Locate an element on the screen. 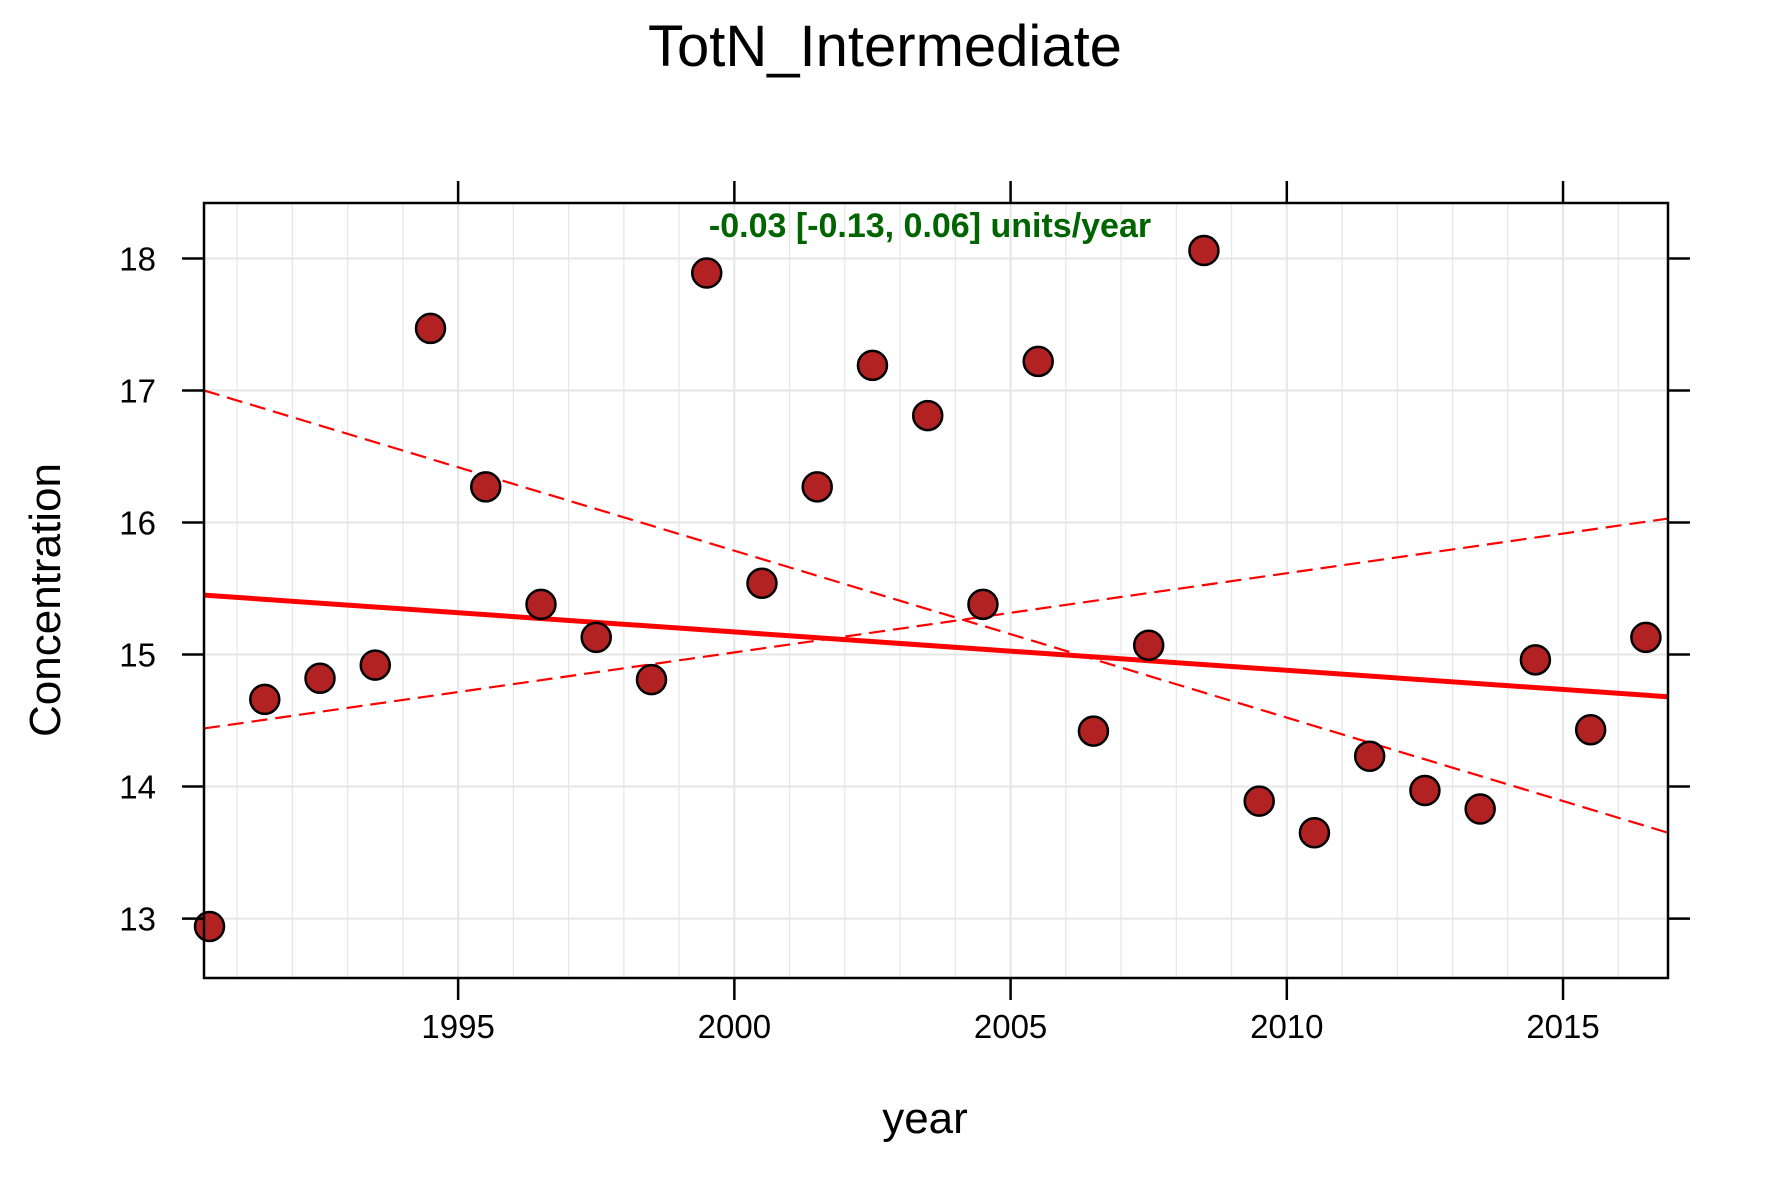  x-tick-label: 2000 is located at coordinates (734, 1026).